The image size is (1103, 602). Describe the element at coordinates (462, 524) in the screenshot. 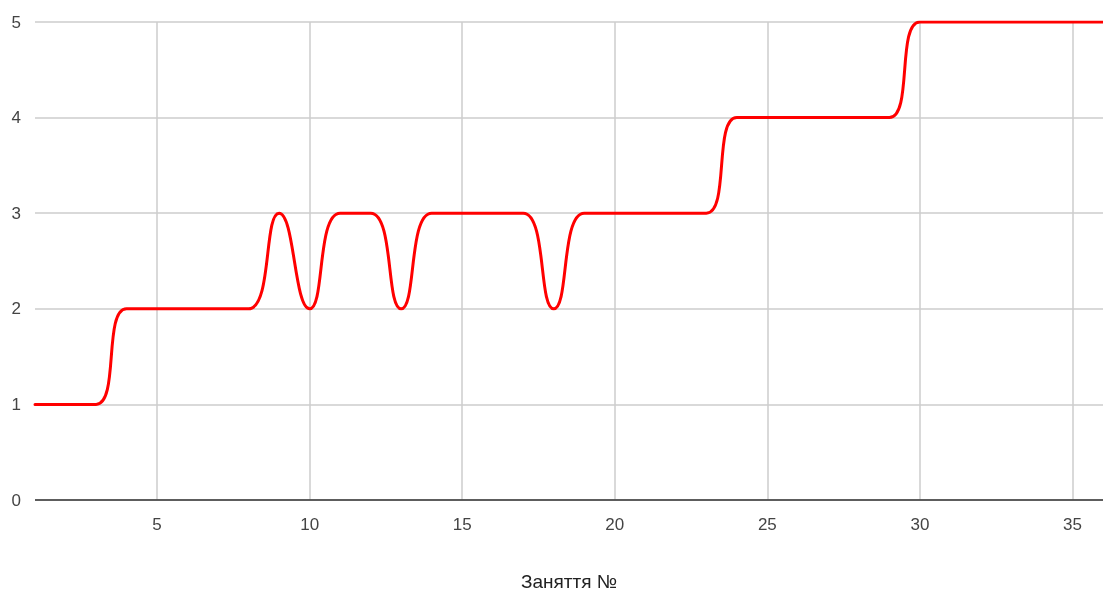

I see `x-tick-label: 15` at that location.